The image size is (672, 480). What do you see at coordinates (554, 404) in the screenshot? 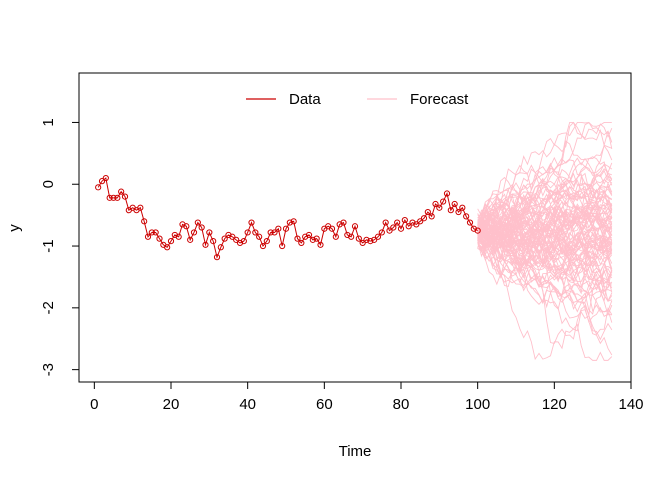
I see `x-tick-label: 120` at bounding box center [554, 404].